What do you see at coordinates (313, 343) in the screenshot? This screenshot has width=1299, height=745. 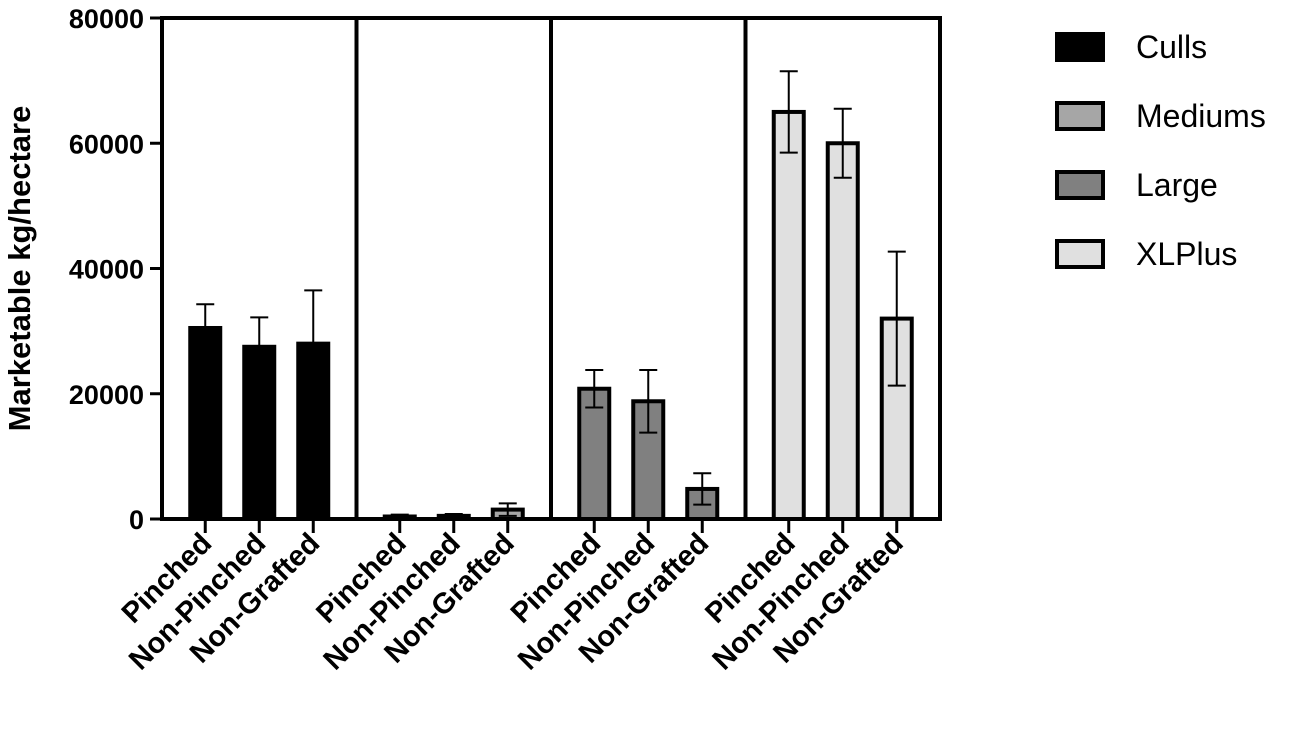 I see `error-bar-culls-non-grafted` at bounding box center [313, 343].